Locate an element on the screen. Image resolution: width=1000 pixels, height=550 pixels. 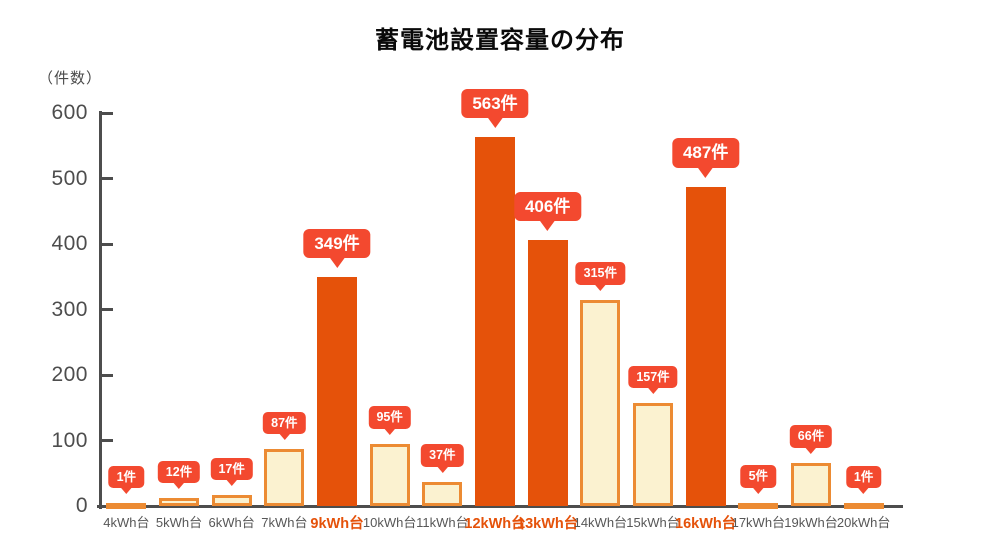
value-badge-14kWh台: 315件 is located at coordinates (600, 276).